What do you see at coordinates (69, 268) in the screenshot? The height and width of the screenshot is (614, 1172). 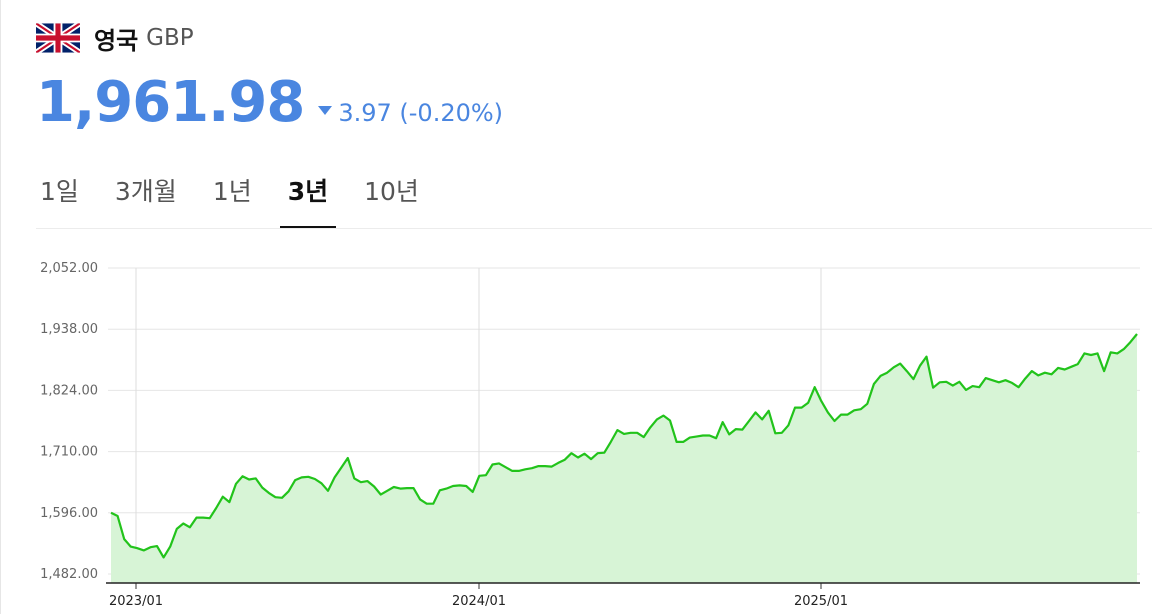 I see `y-tick-label: 2,052.00` at bounding box center [69, 268].